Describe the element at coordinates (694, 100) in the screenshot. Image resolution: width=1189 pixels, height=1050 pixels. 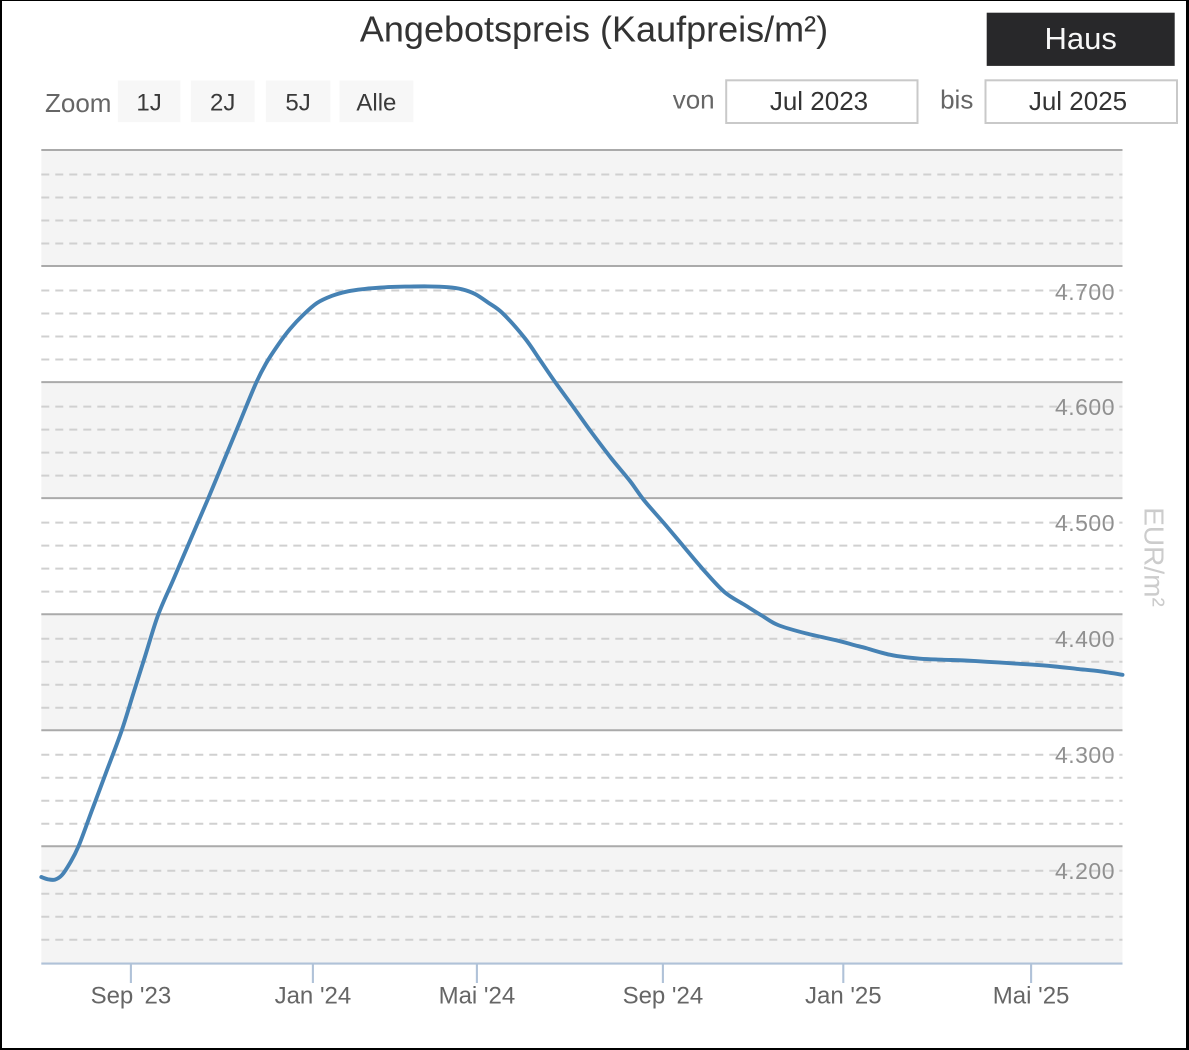
I see `svg-text: von` at that location.